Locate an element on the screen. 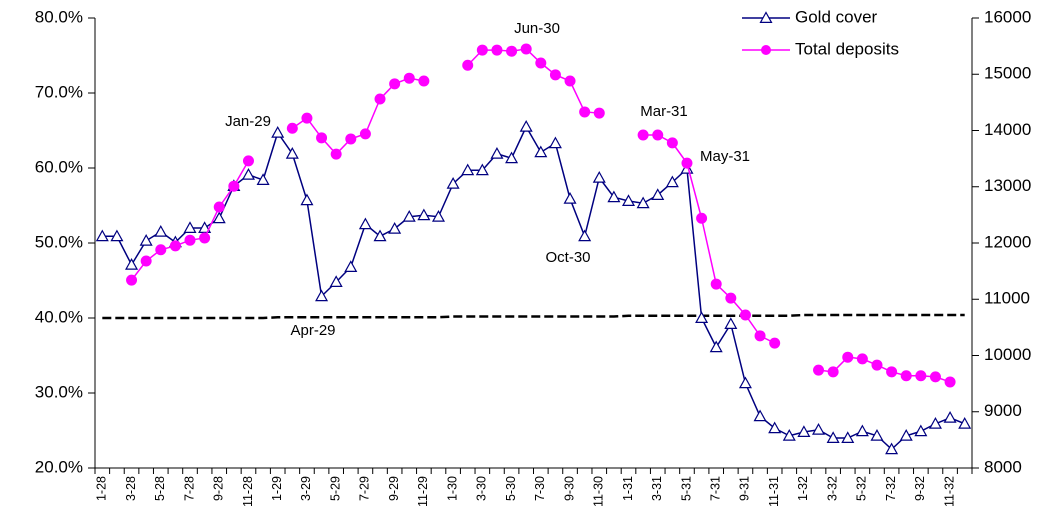  x-tick-label: 9-30 is located at coordinates (569, 488).